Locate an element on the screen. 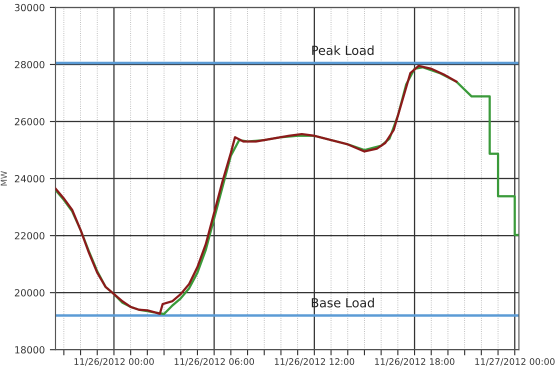  y-tick-label: 20000 is located at coordinates (29, 292).